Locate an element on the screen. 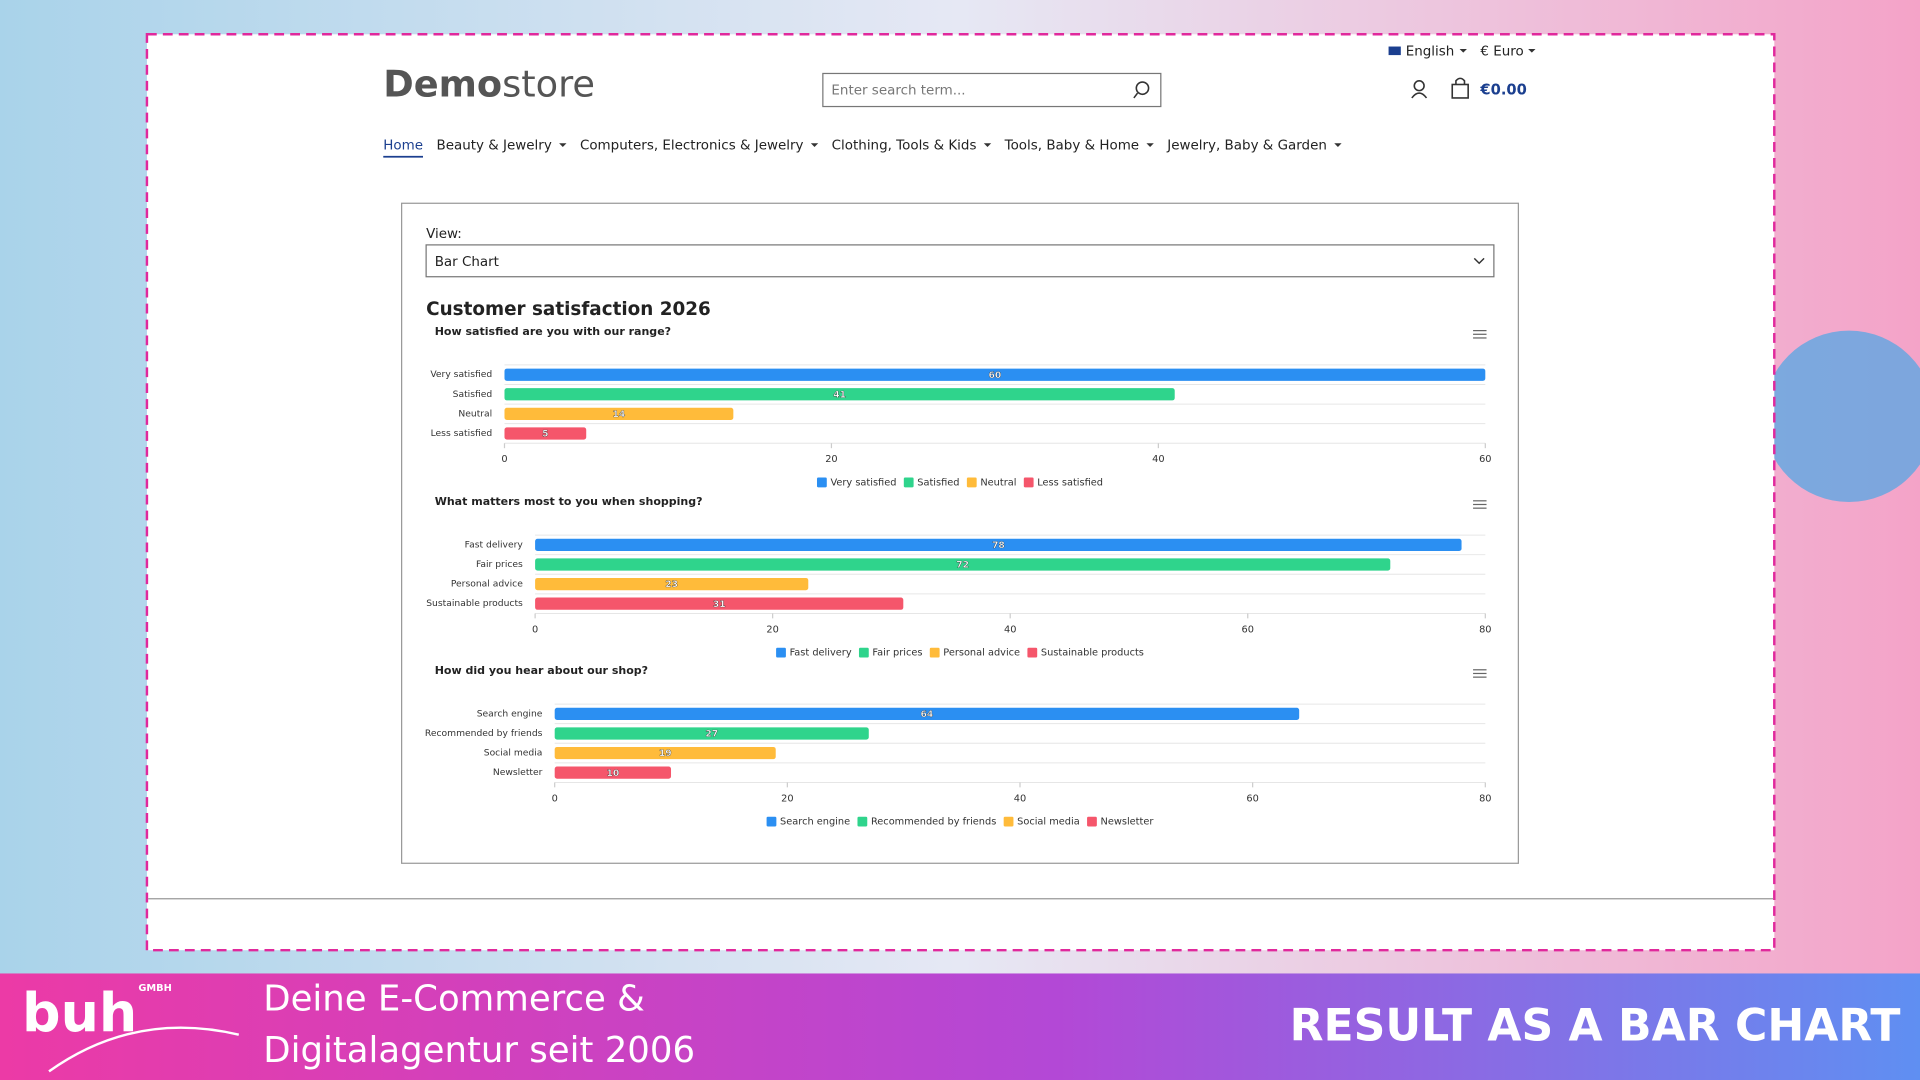 This screenshot has width=1920, height=1080. legend-label: Social media is located at coordinates (1048, 822).